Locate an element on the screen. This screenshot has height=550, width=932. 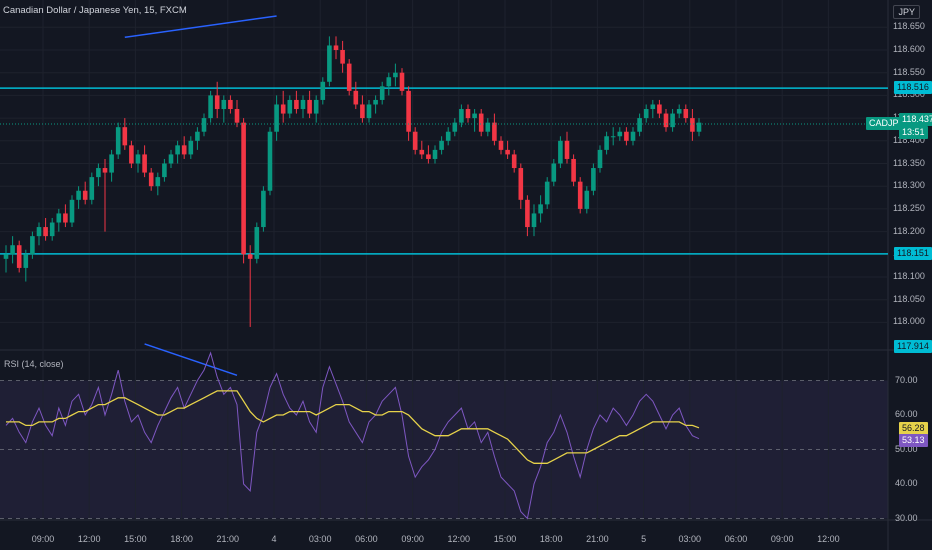
last-price-tag: 118.437 is located at coordinates (915, 119).